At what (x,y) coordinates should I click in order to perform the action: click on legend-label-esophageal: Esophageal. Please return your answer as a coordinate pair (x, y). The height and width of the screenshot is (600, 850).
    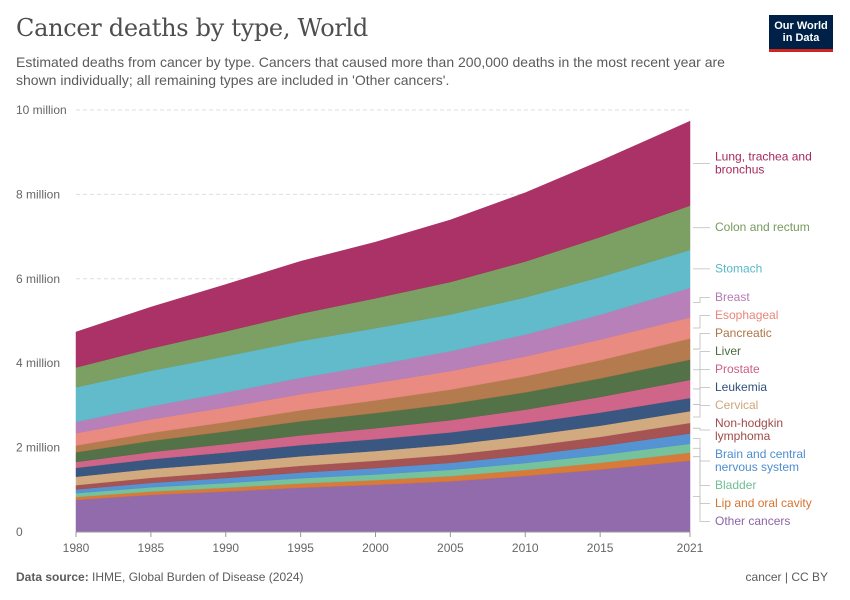
    Looking at the image, I should click on (746, 315).